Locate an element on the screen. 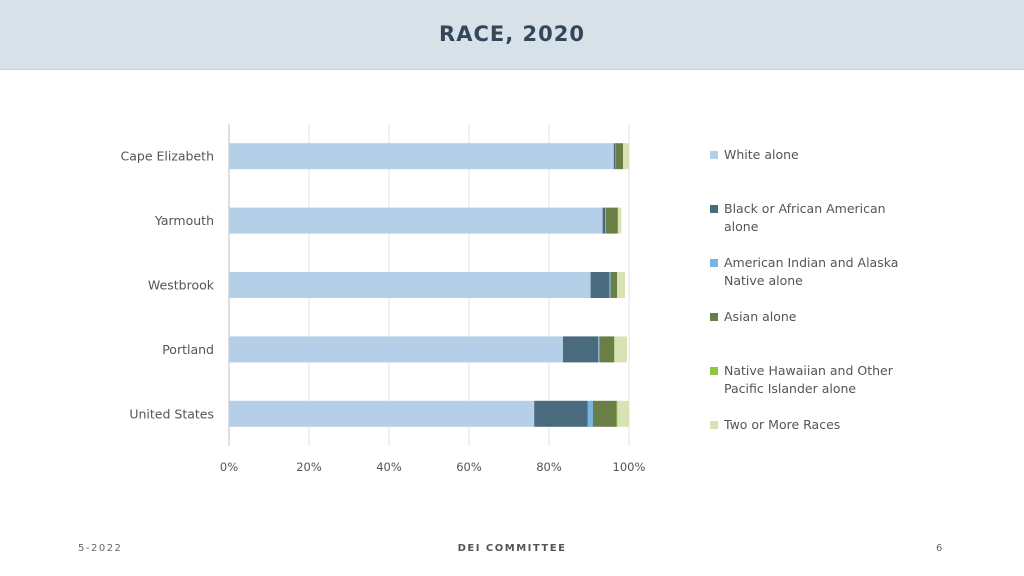 Image resolution: width=1024 pixels, height=576 pixels. legend-item: Two or More Races is located at coordinates (815, 425).